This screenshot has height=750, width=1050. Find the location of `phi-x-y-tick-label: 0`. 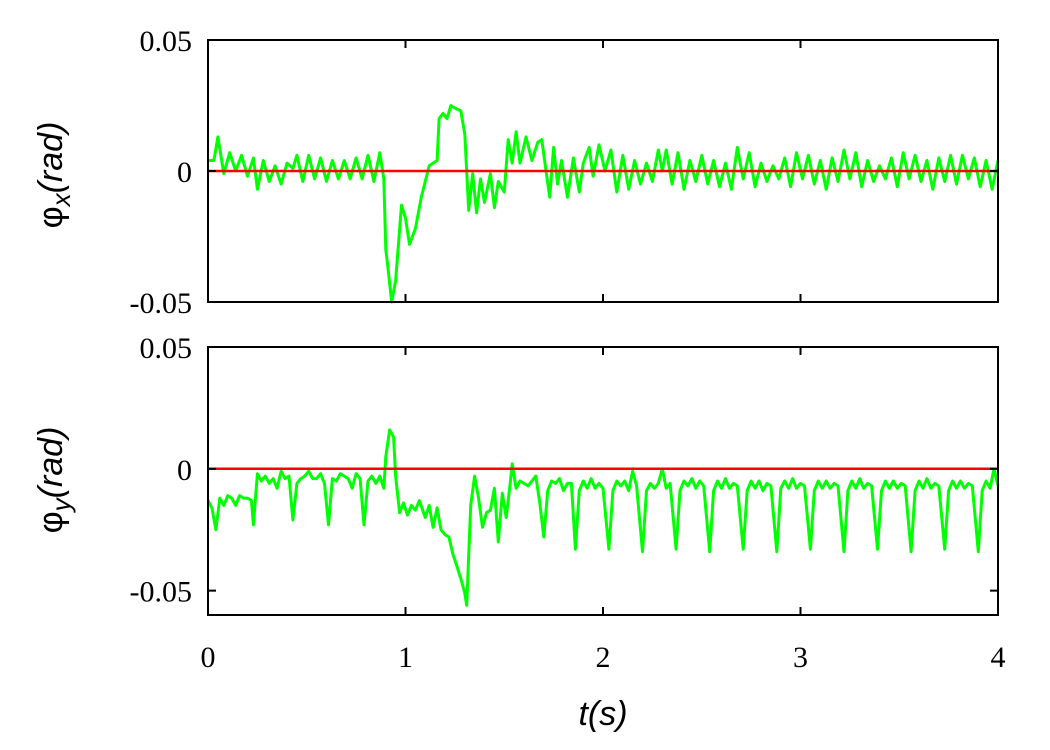

phi-x-y-tick-label: 0 is located at coordinates (184, 172).